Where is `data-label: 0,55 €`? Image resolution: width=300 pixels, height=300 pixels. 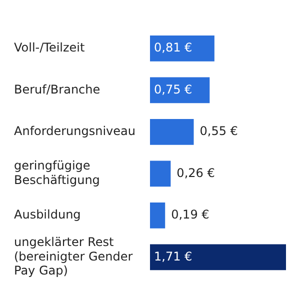 data-label: 0,55 € is located at coordinates (219, 131).